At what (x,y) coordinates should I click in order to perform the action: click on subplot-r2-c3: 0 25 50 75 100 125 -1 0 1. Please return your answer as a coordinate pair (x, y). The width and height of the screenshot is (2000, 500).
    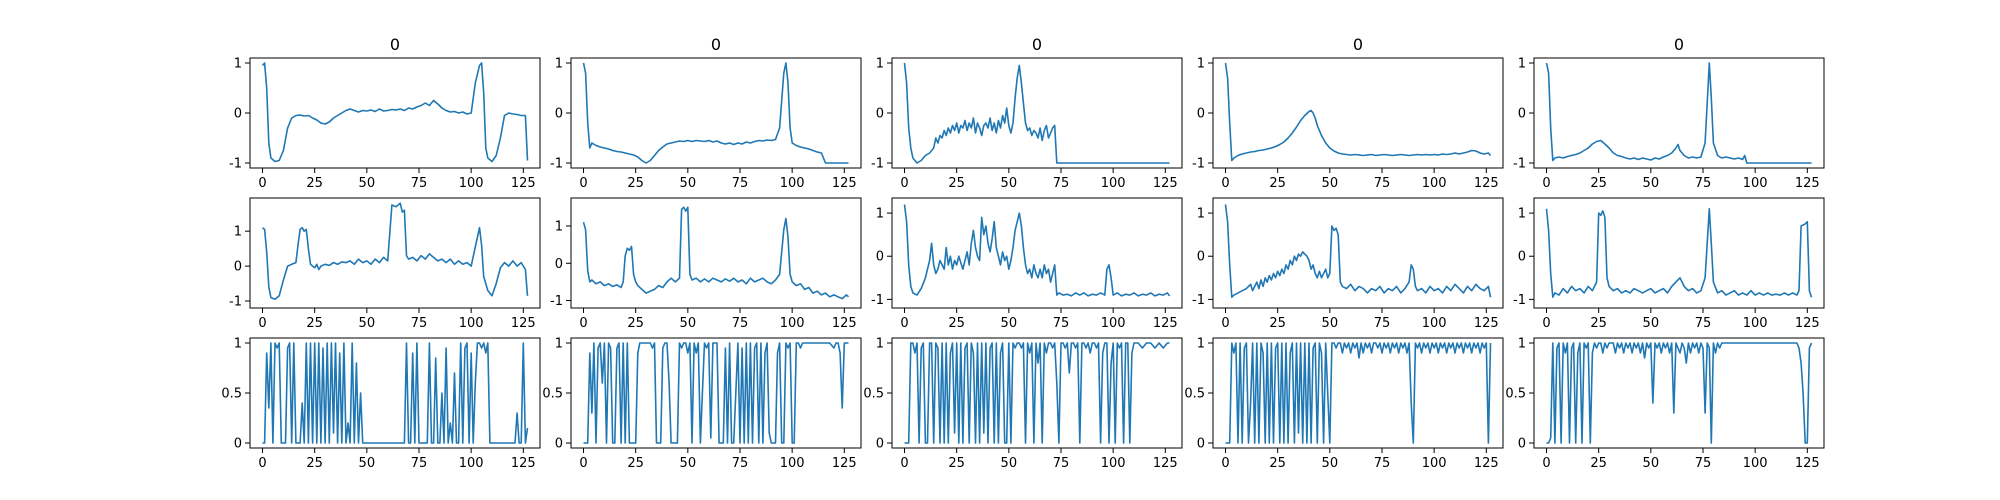
    Looking at the image, I should click on (1027, 264).